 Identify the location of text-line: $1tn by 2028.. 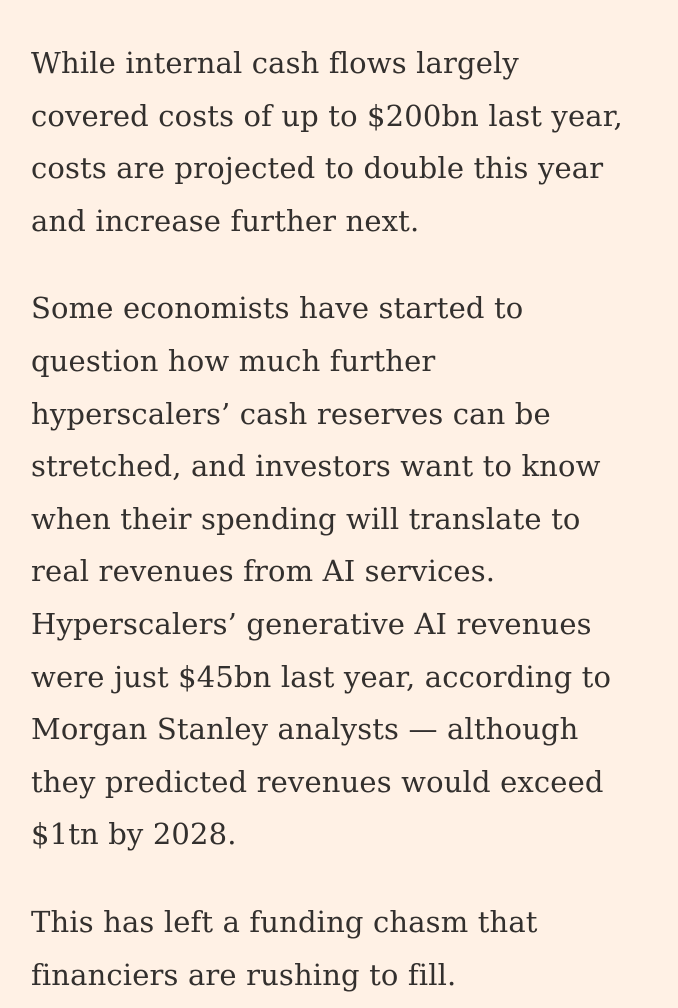
(134, 834).